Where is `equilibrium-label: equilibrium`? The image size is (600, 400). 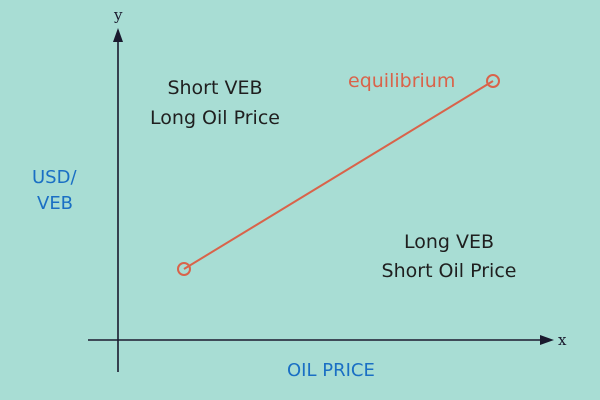
equilibrium-label: equilibrium is located at coordinates (401, 81).